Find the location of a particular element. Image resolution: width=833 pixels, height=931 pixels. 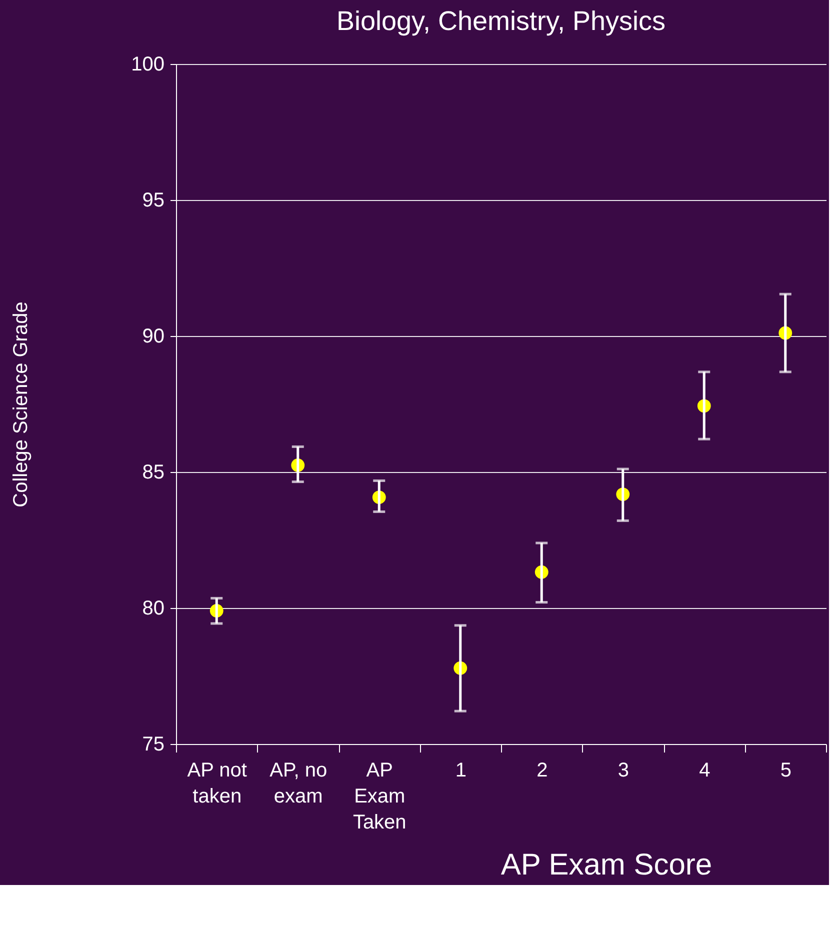

y-axis-title: College Science Grade is located at coordinates (21, 405).